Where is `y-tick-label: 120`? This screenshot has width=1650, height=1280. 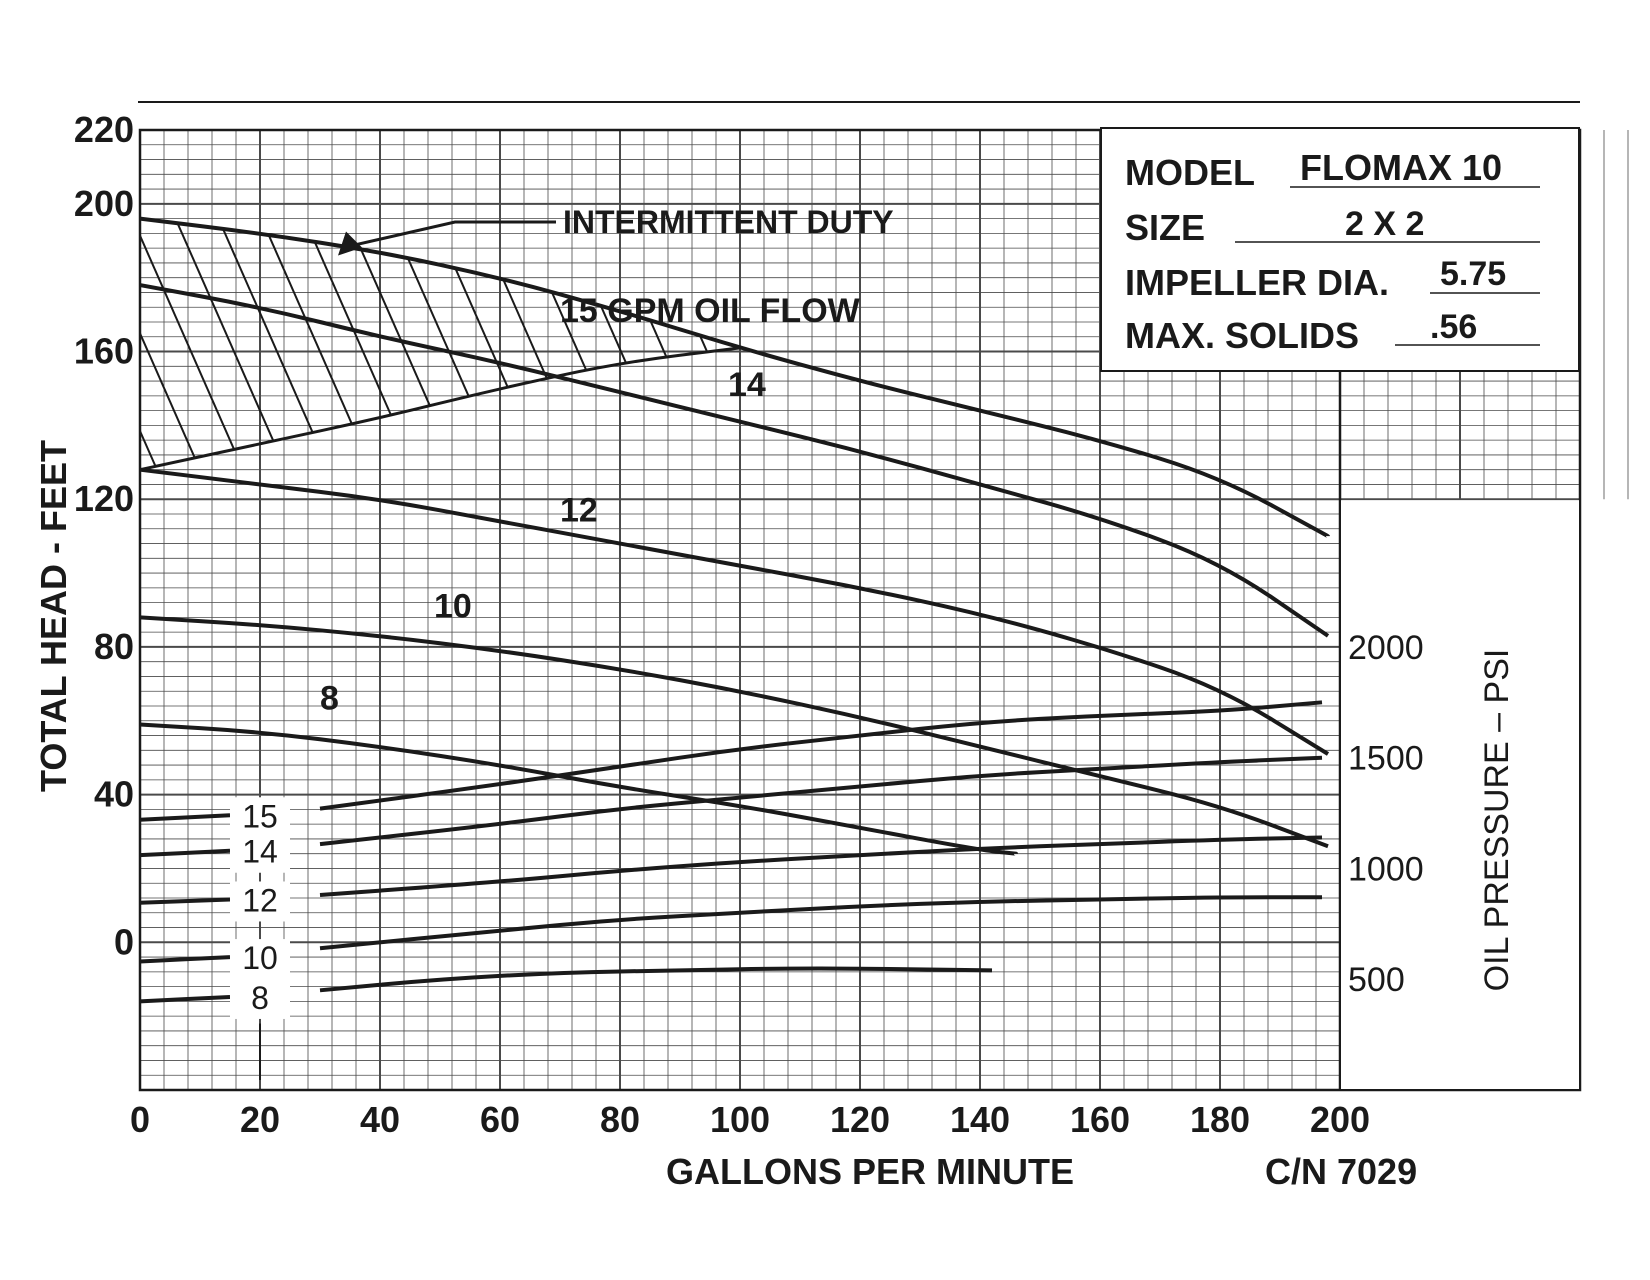
y-tick-label: 120 is located at coordinates (104, 498).